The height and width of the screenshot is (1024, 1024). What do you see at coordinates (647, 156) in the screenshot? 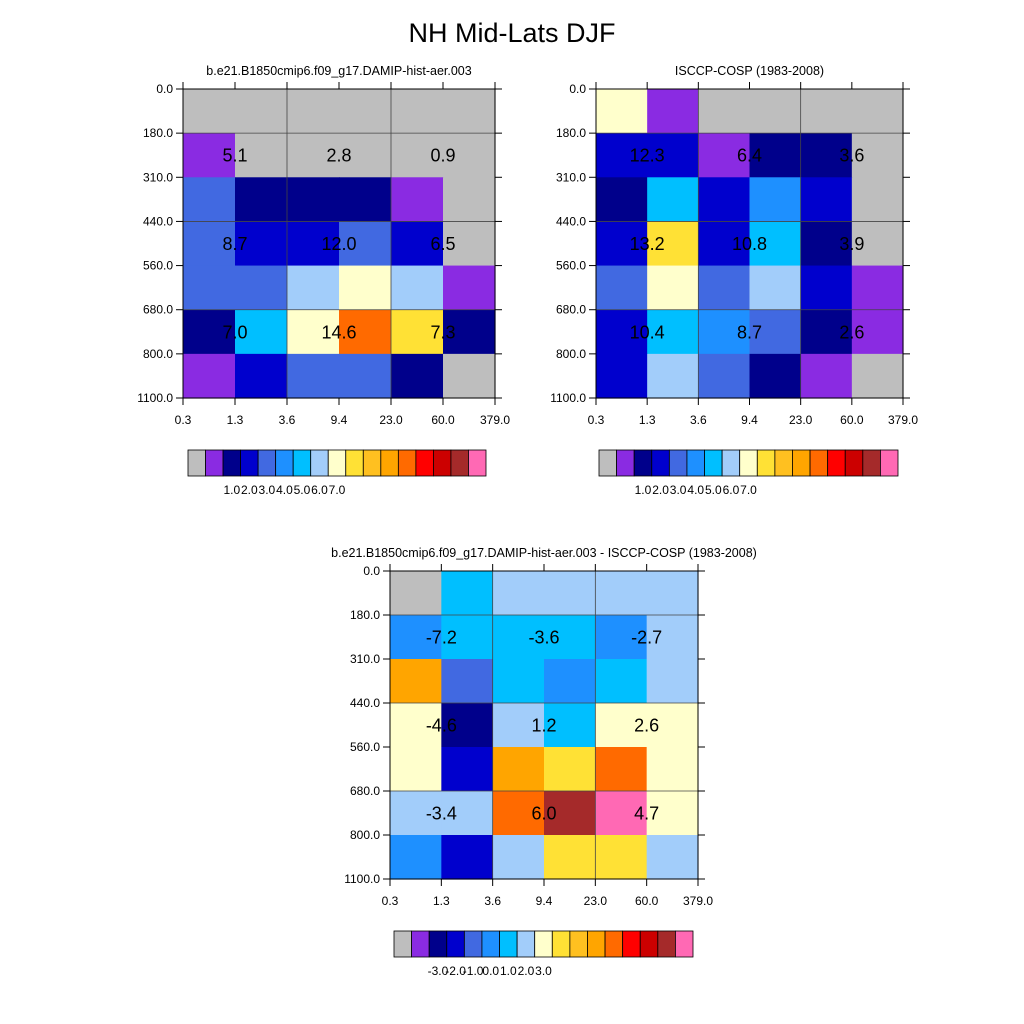
I see `block-value-label: 12.3` at bounding box center [647, 156].